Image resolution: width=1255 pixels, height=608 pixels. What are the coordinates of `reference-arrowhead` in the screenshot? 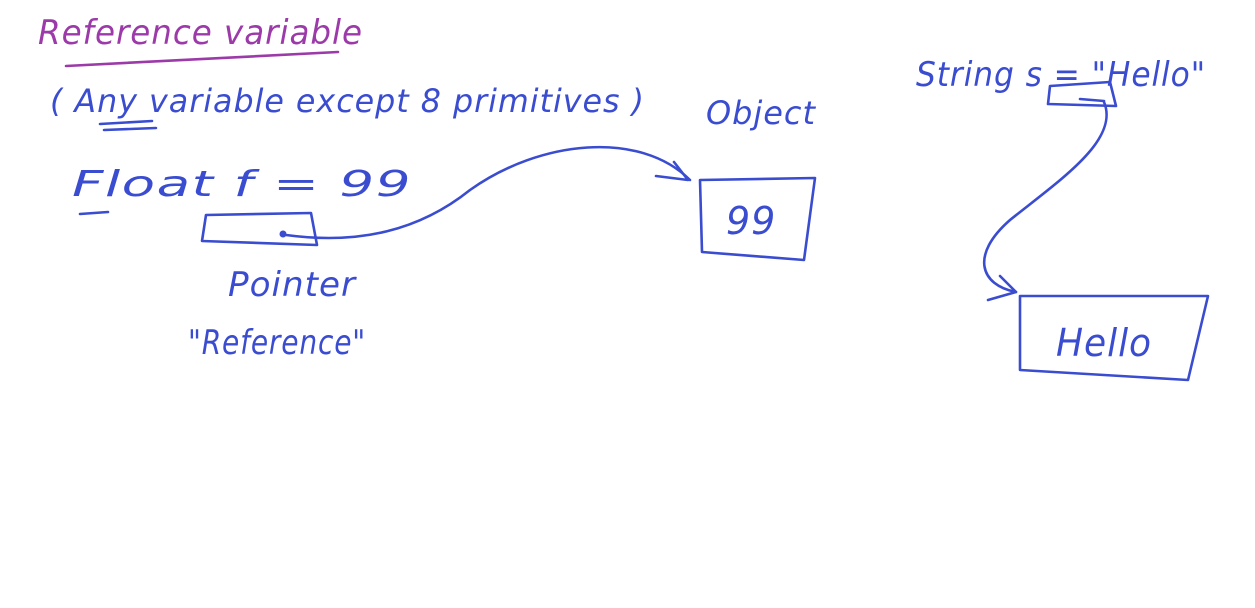 It's located at (672, 171).